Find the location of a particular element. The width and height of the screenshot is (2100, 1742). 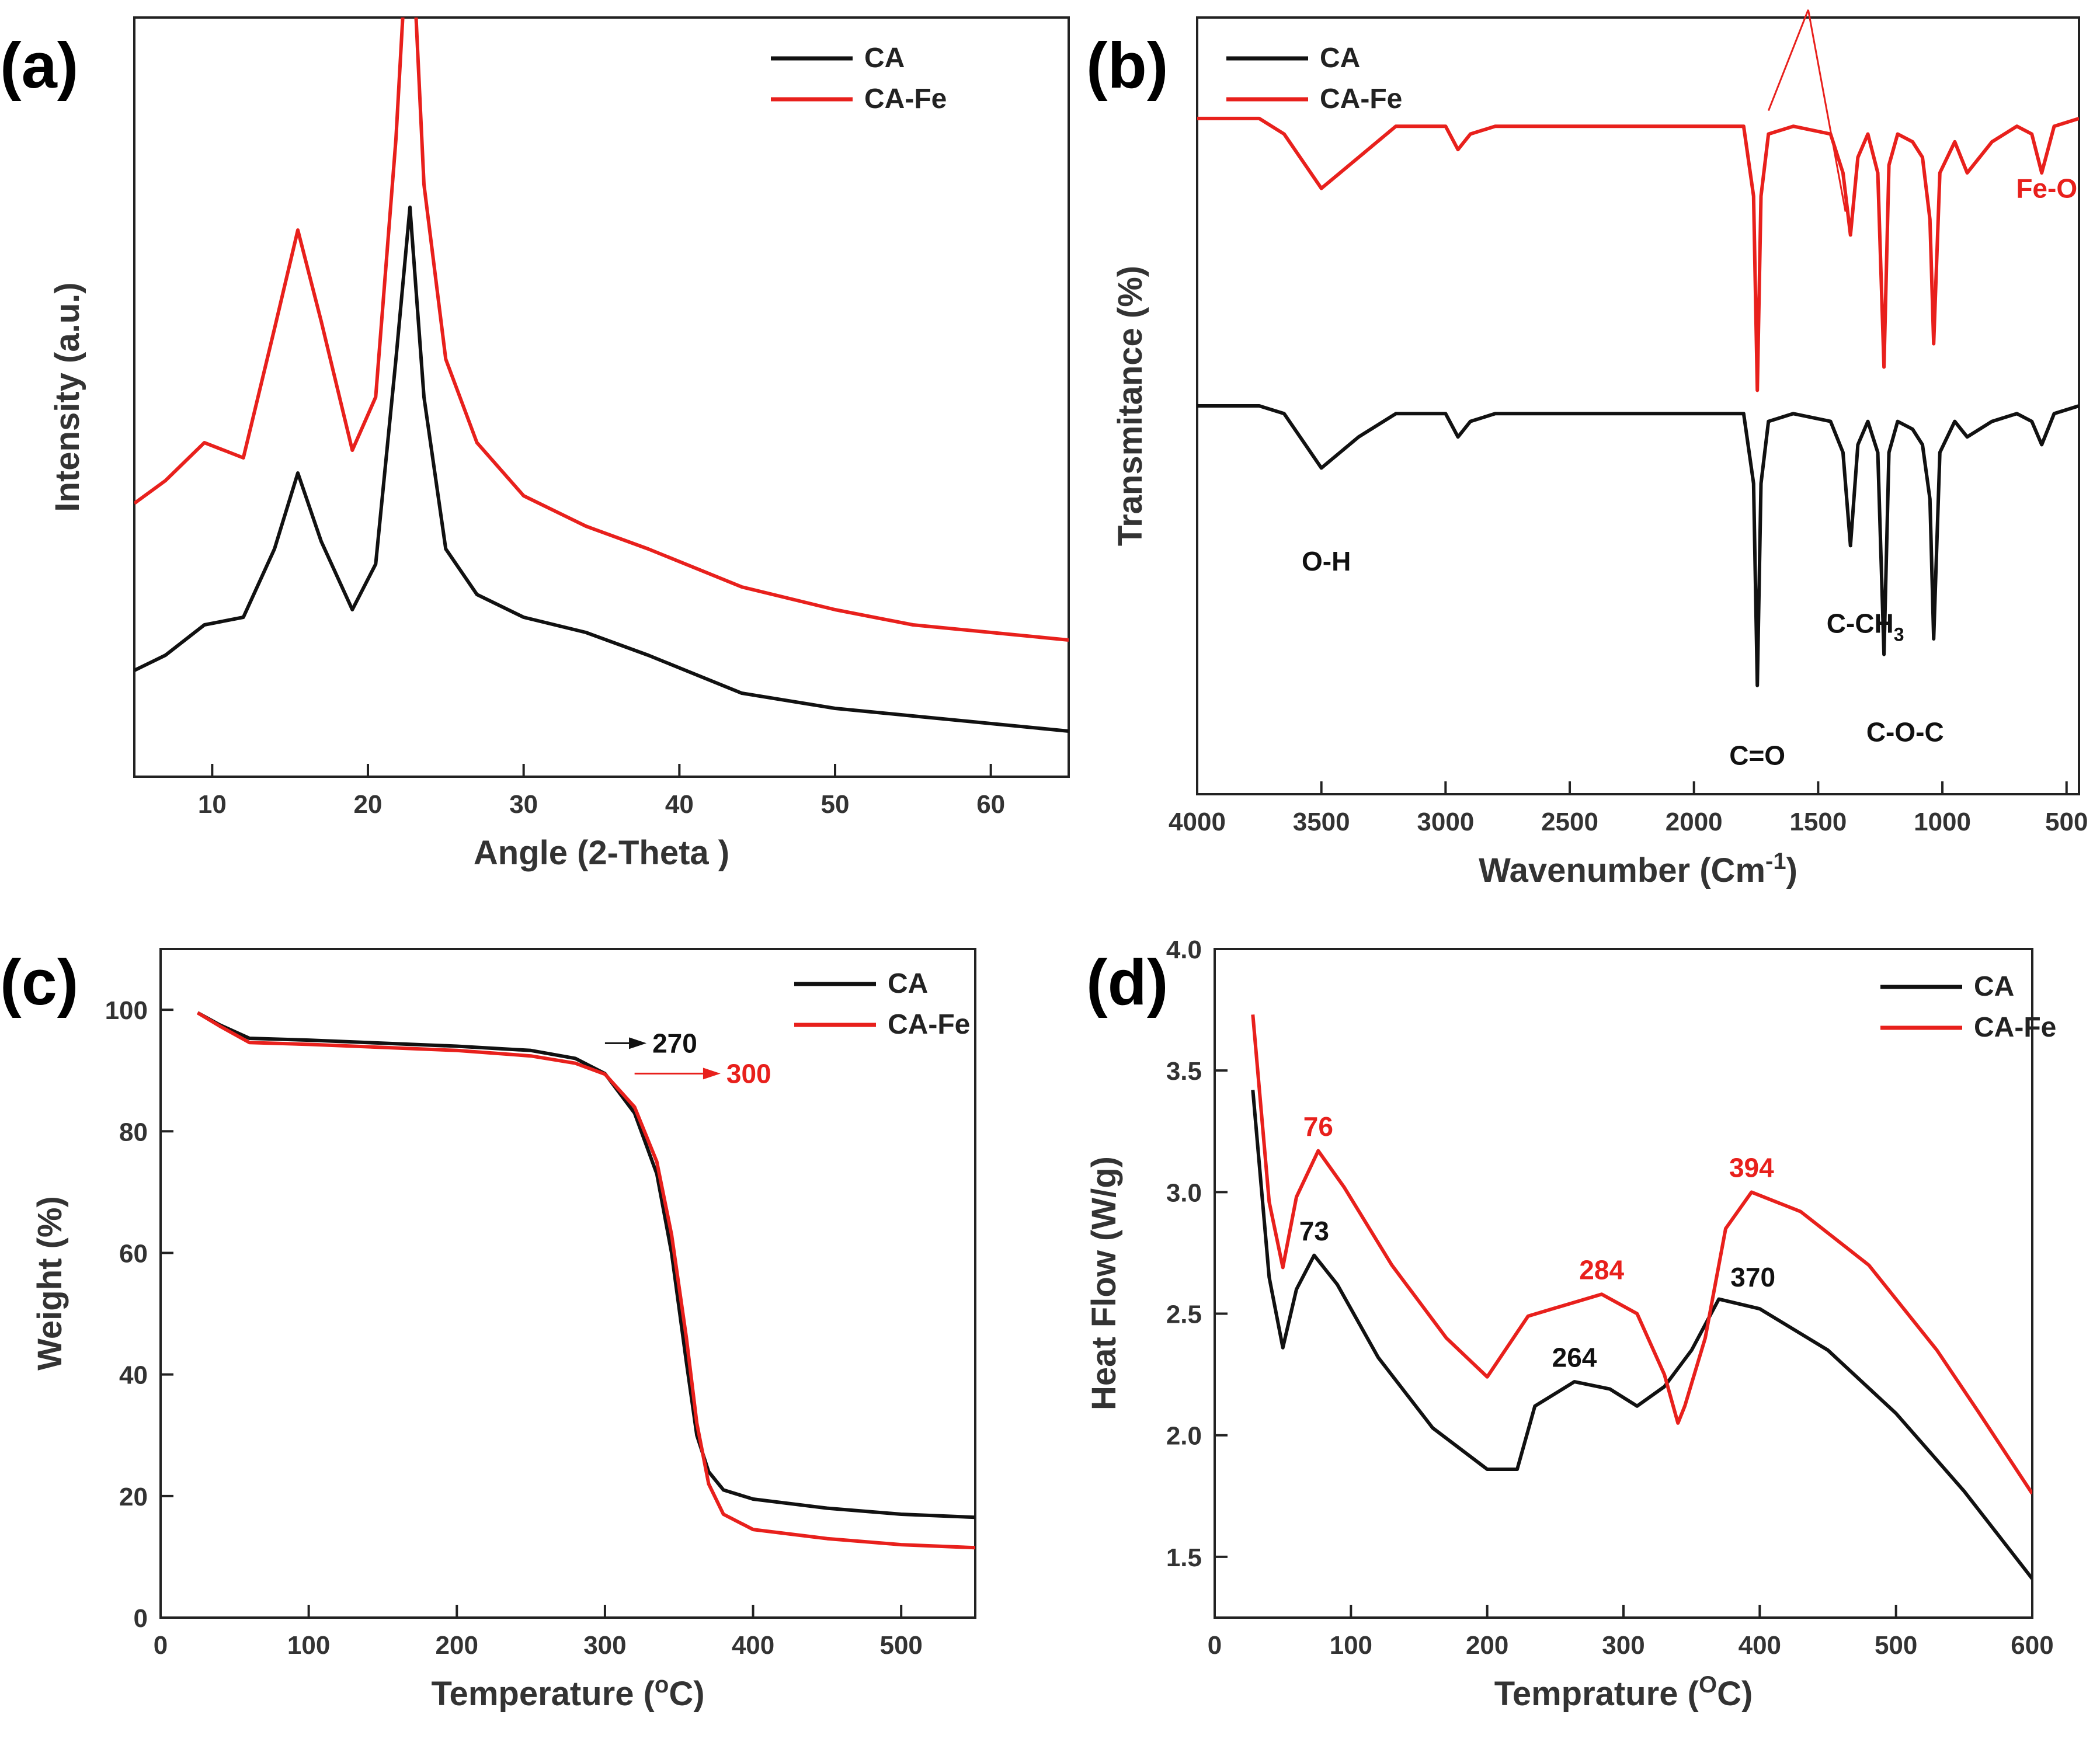

x-tick-label: 1500 is located at coordinates (1818, 822).